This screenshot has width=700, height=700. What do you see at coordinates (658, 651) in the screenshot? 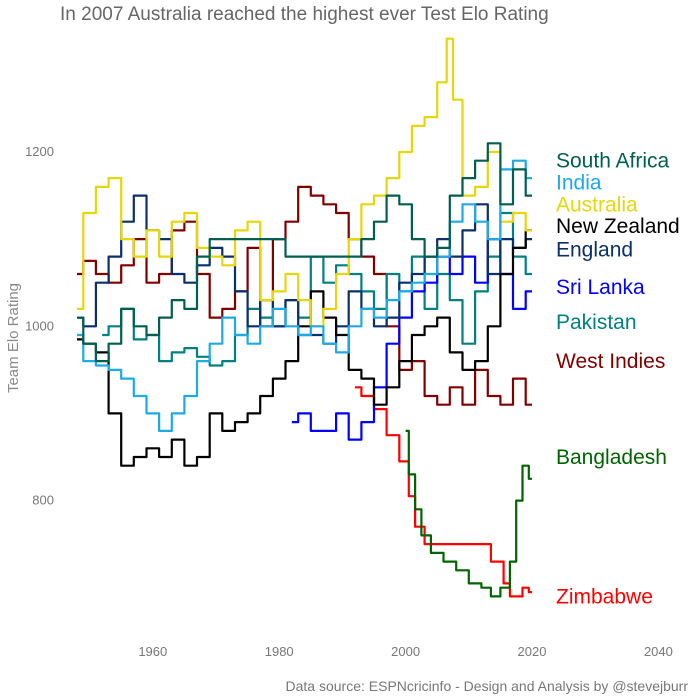
I see `x-tick-label-2040: 2040` at bounding box center [658, 651].